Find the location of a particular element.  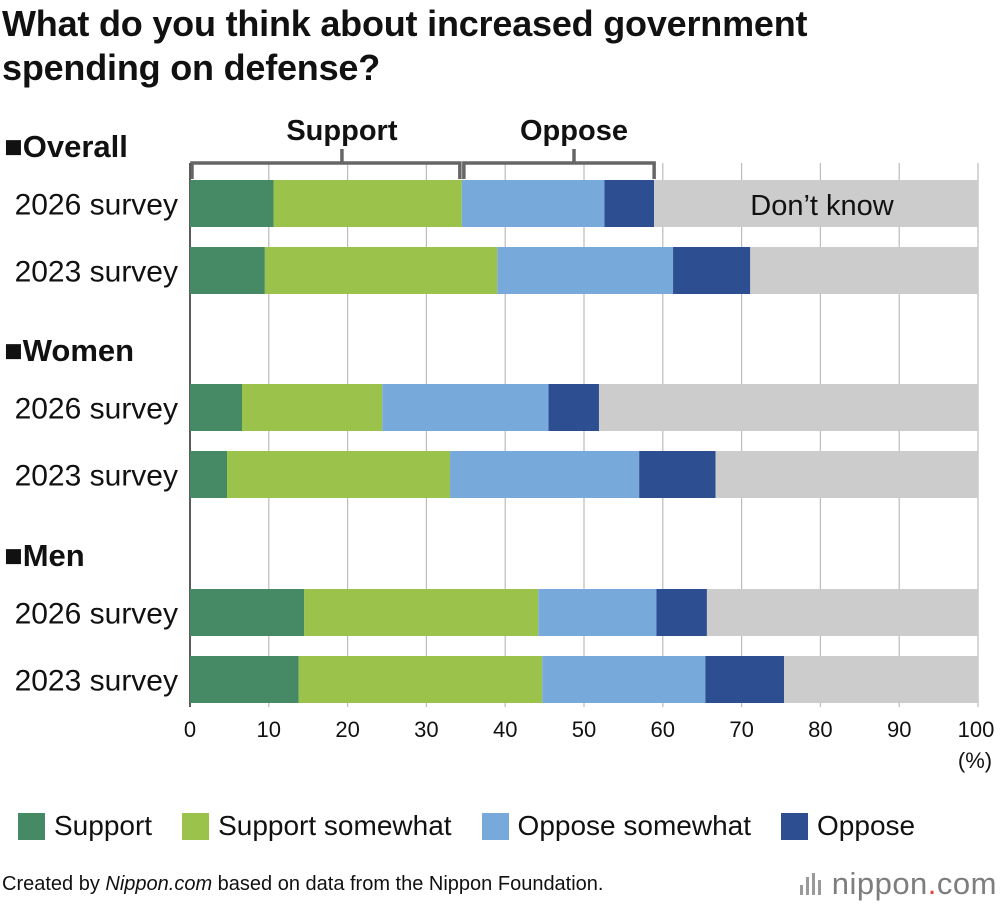

x-tick-label-40: 40 is located at coordinates (505, 729).